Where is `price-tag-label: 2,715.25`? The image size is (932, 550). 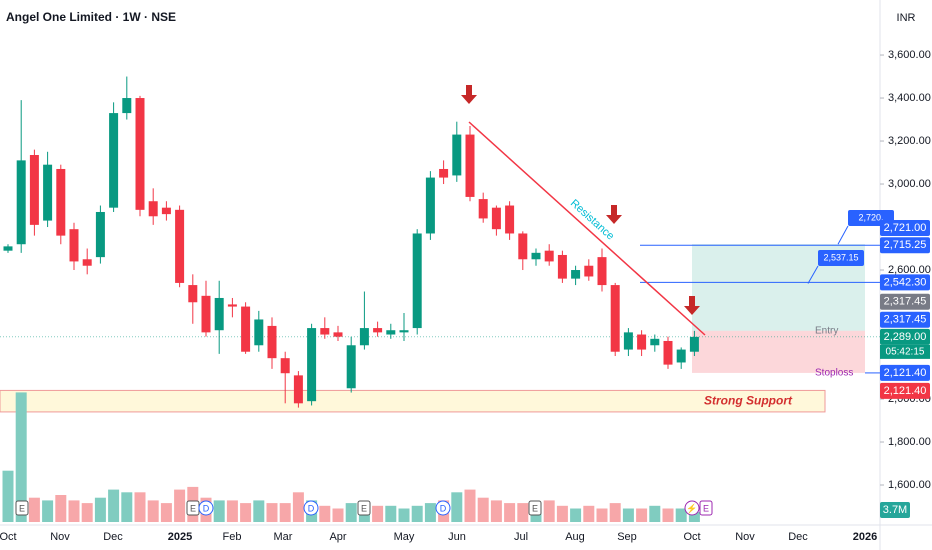 price-tag-label: 2,715.25 is located at coordinates (905, 245).